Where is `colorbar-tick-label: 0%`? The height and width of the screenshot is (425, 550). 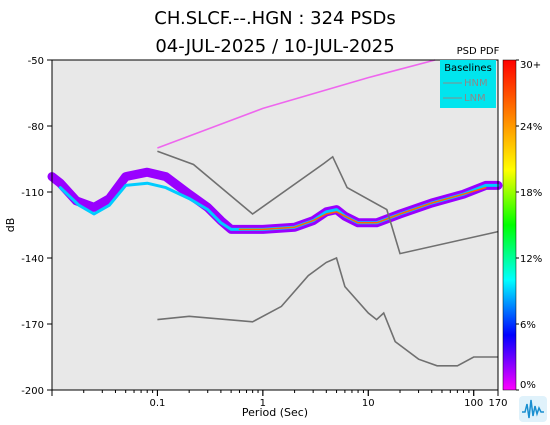 colorbar-tick-label: 0% is located at coordinates (528, 385).